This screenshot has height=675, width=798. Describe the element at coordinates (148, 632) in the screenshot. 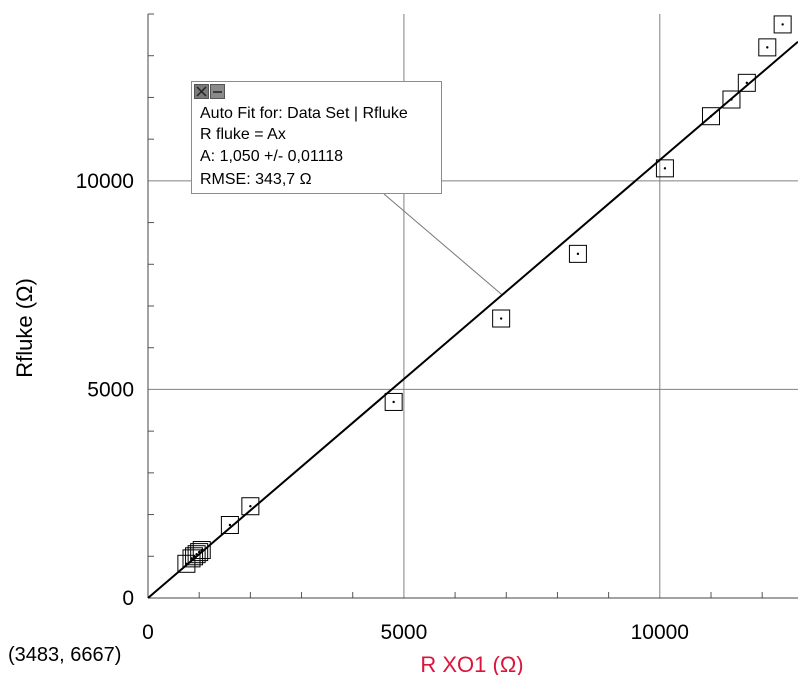

I see `x-tick-label: 0` at that location.